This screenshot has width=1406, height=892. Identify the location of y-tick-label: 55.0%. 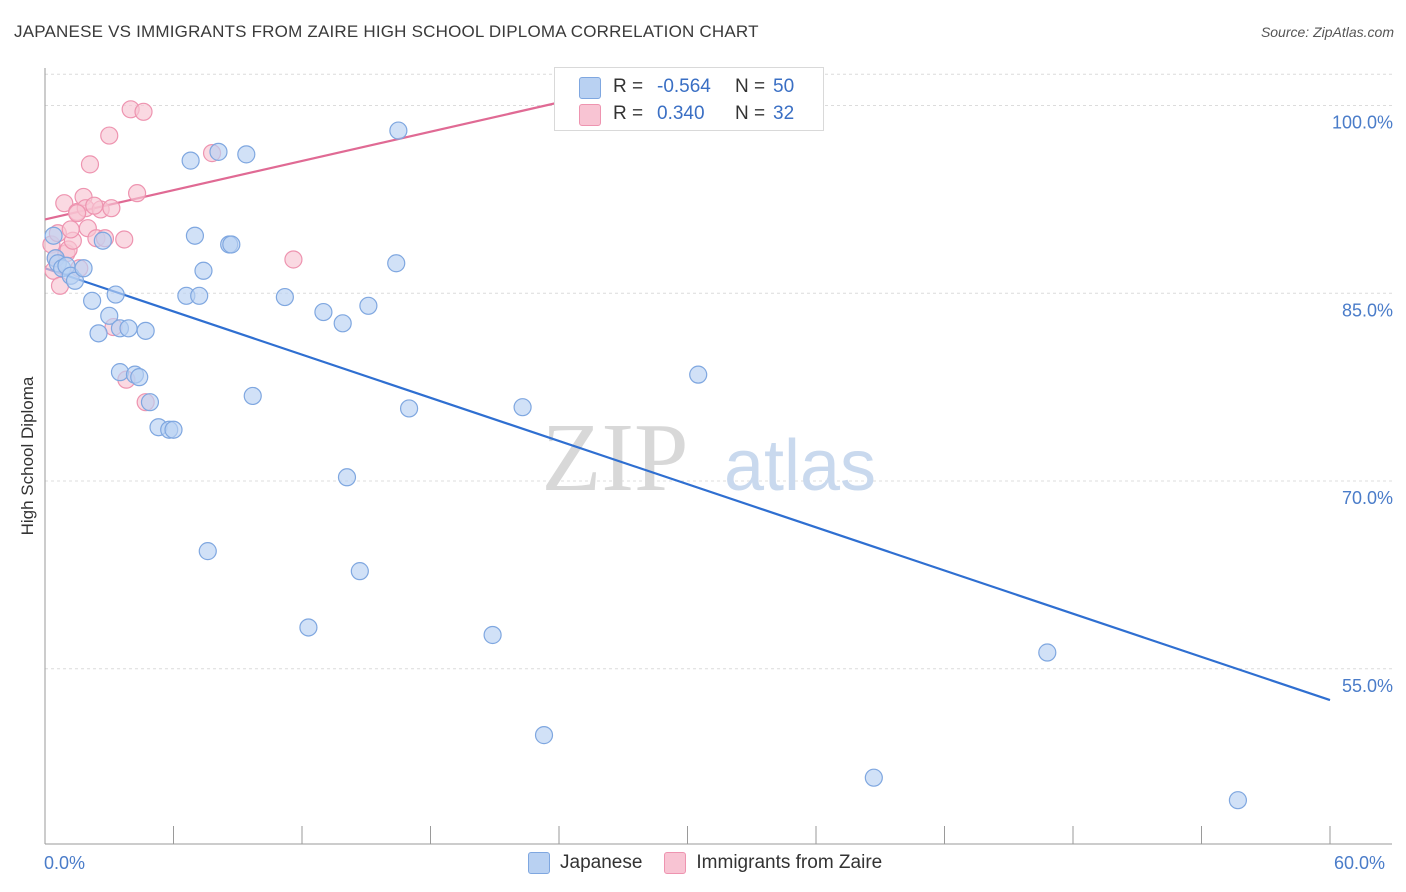
(1367, 686).